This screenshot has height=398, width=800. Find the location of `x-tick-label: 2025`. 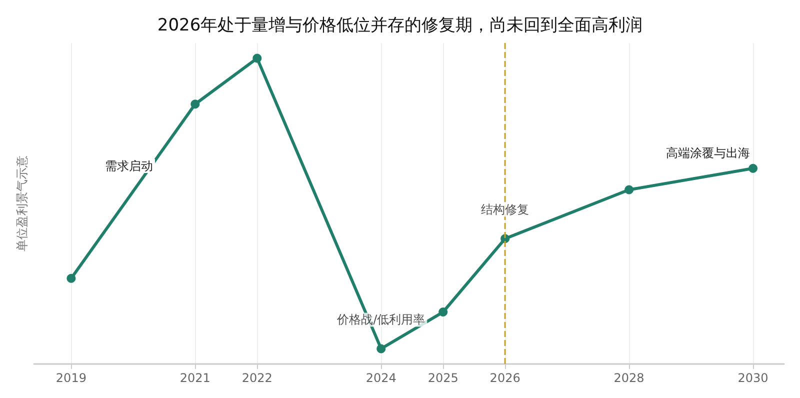

x-tick-label: 2025 is located at coordinates (443, 378).